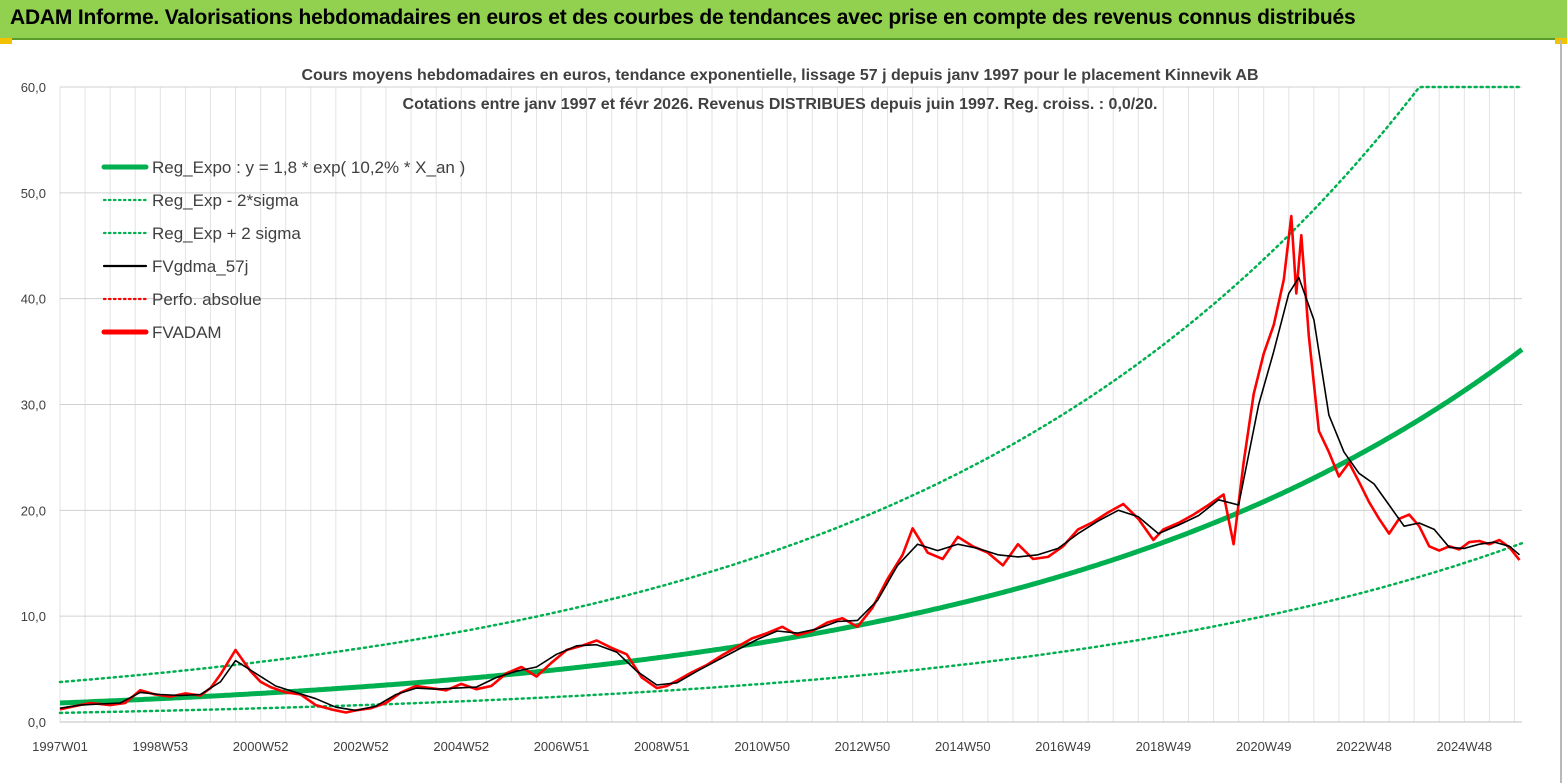 The width and height of the screenshot is (1567, 783). What do you see at coordinates (662, 746) in the screenshot?
I see `x-tick-label: 2008W51` at bounding box center [662, 746].